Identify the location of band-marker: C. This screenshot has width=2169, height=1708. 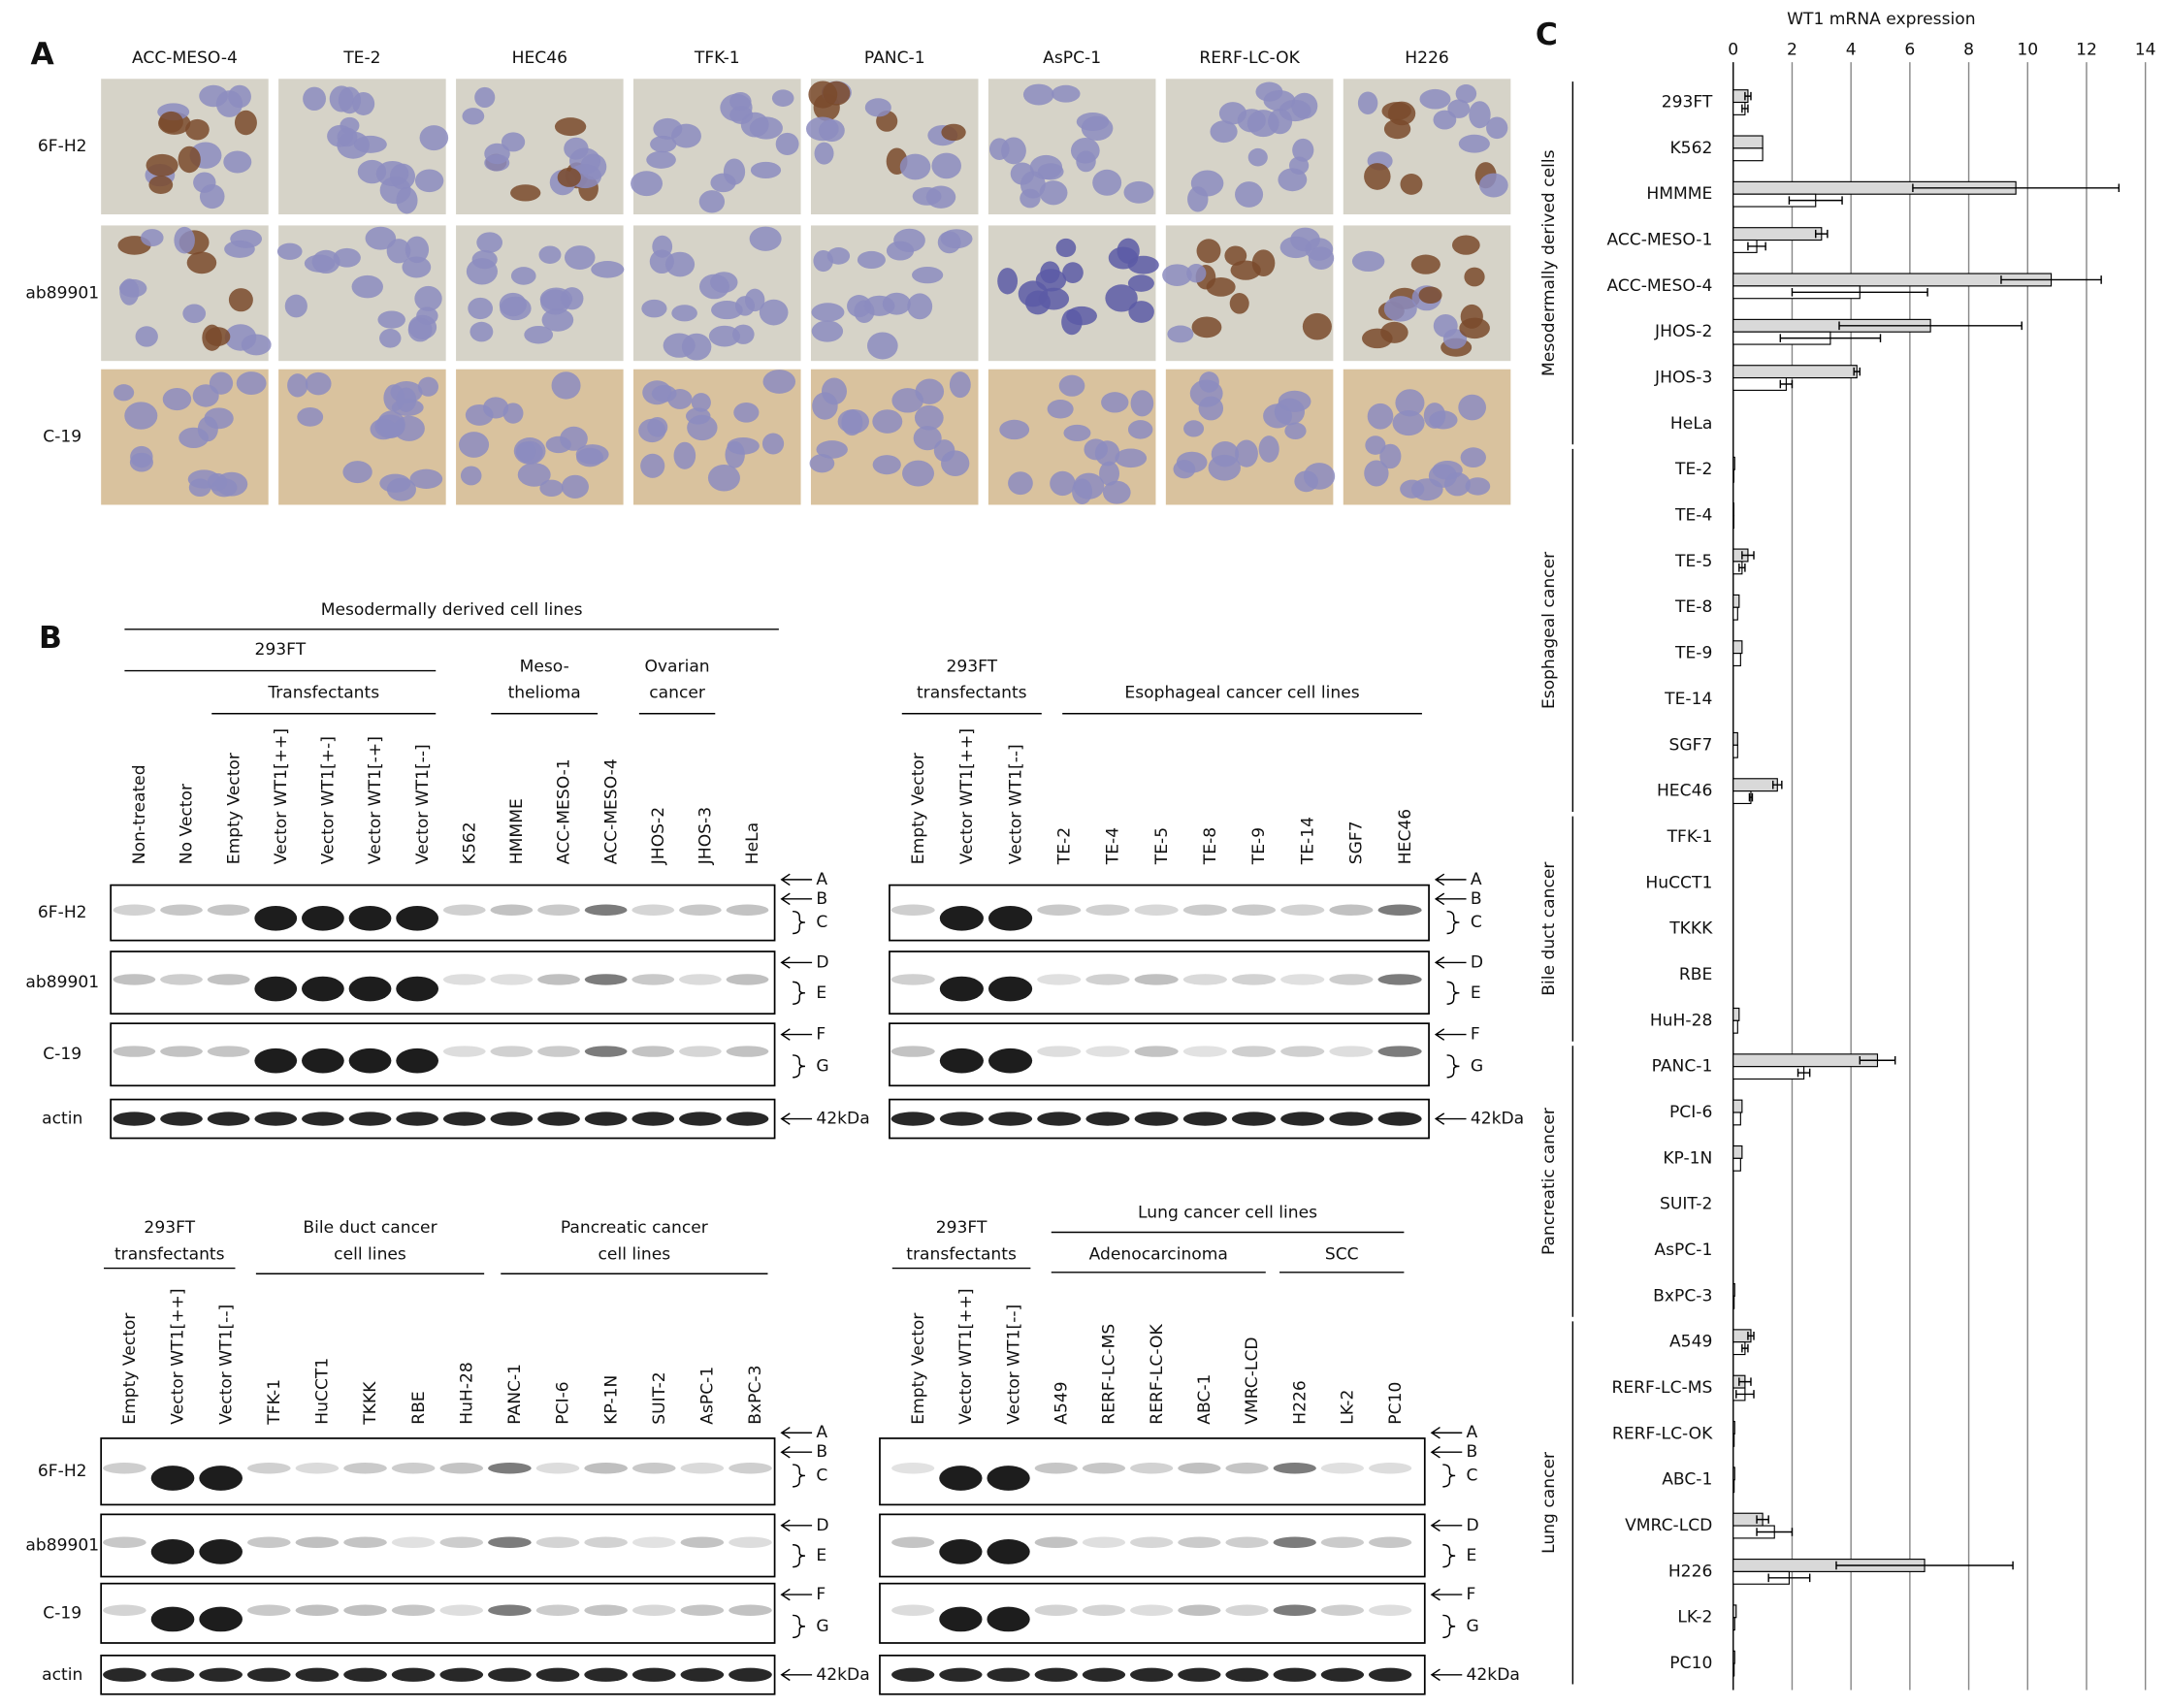
(1472, 1475).